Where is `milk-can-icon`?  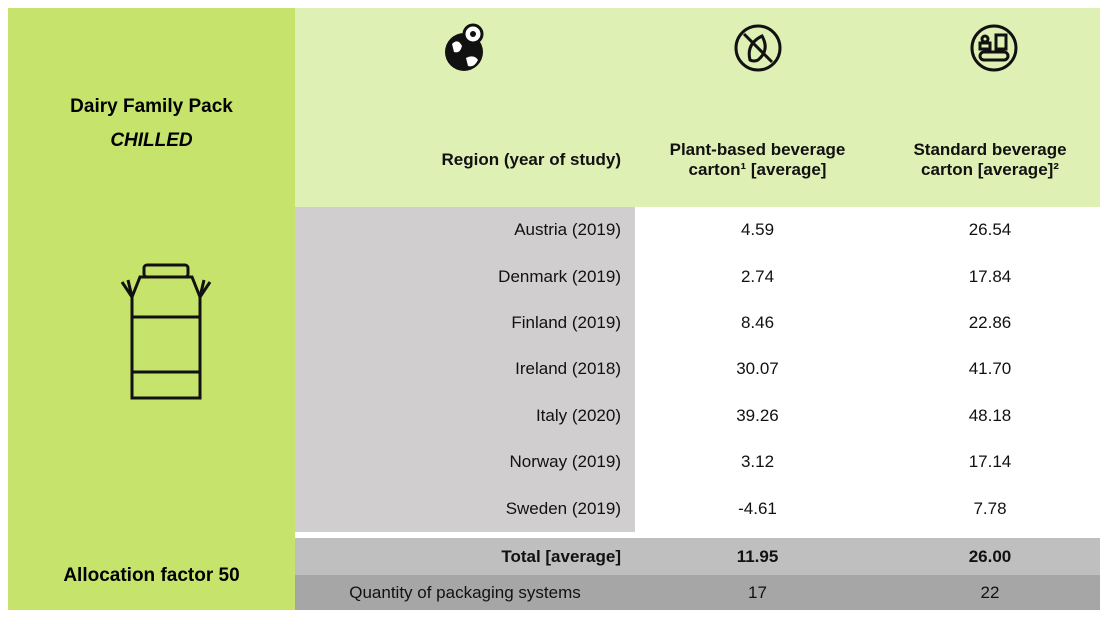
milk-can-icon is located at coordinates (166, 331).